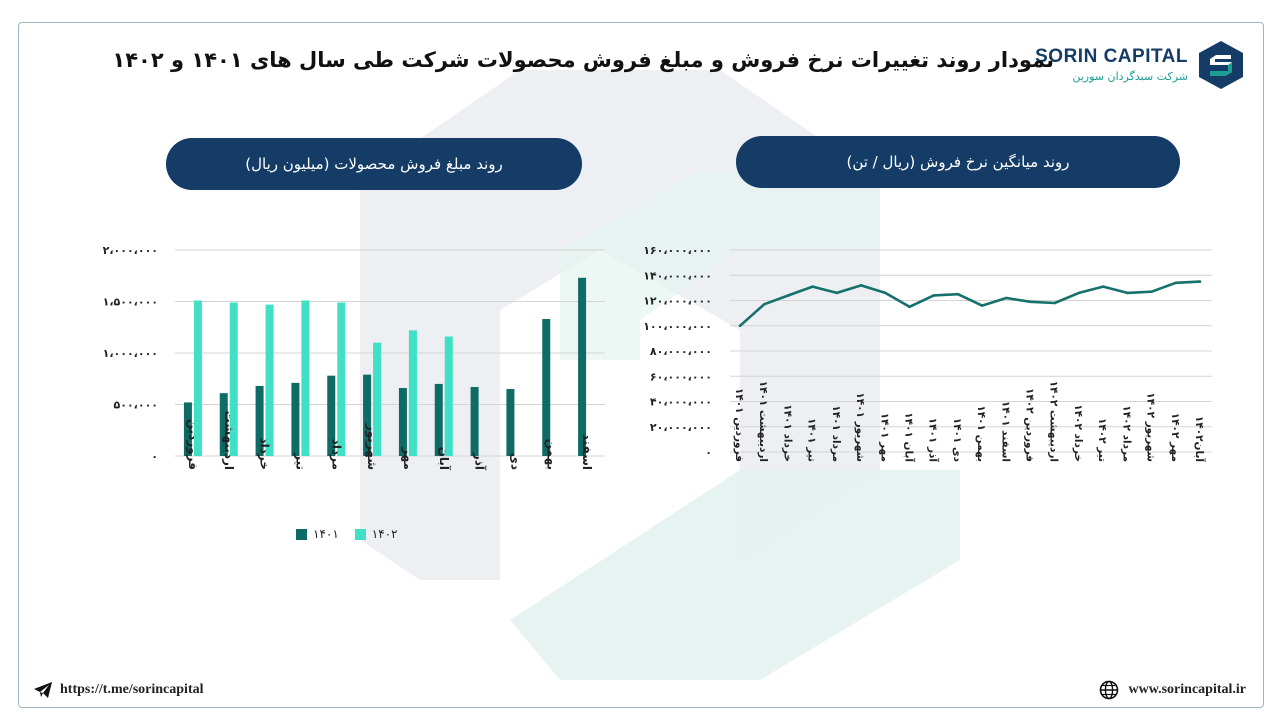 The width and height of the screenshot is (1280, 720). I want to click on bar-۱۴۰۱-11, so click(582, 366).